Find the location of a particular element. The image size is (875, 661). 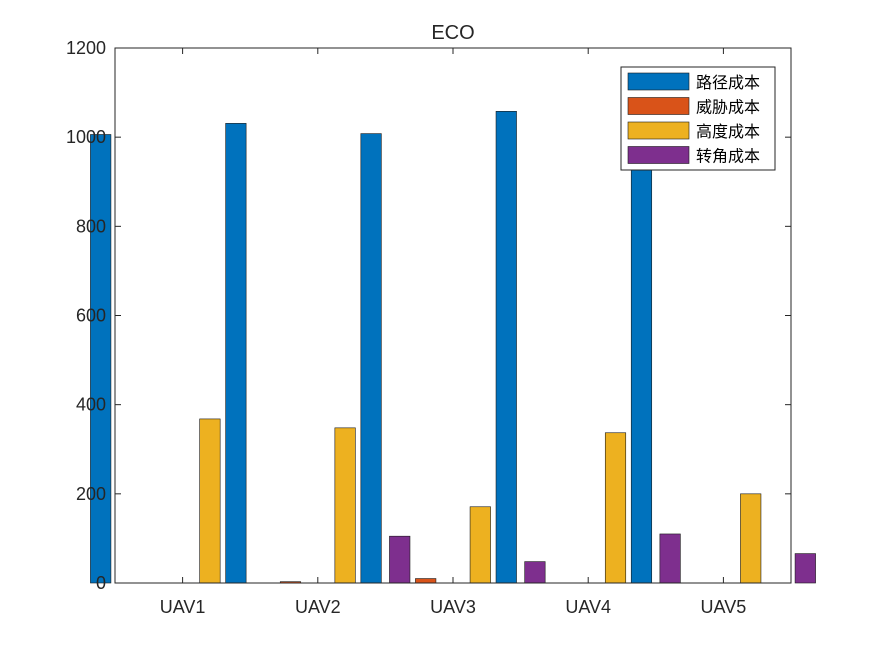

y-tick-label: 1200 is located at coordinates (86, 48).